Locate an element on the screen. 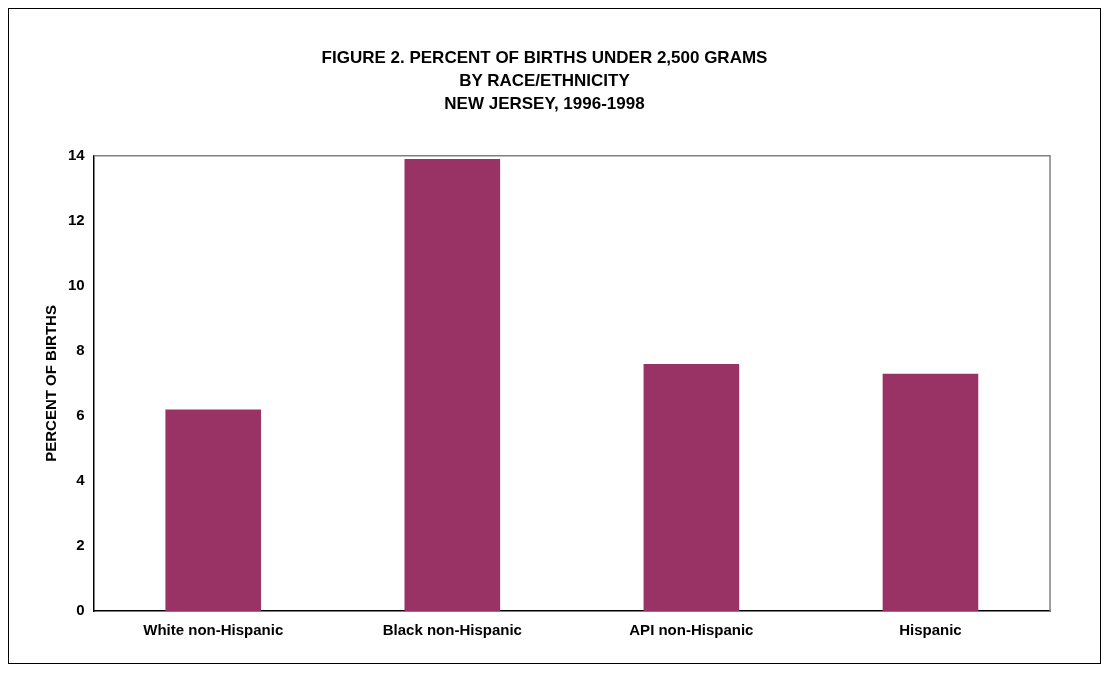 The image size is (1111, 674). y-tick-label: 0 is located at coordinates (80, 610).